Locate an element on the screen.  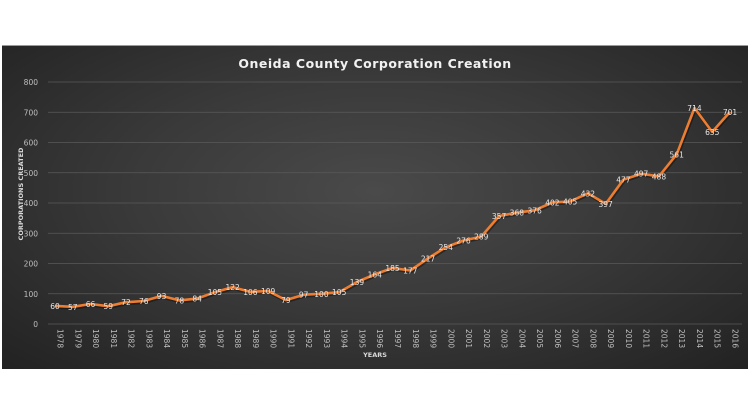
data-label: 72 is located at coordinates (126, 302).